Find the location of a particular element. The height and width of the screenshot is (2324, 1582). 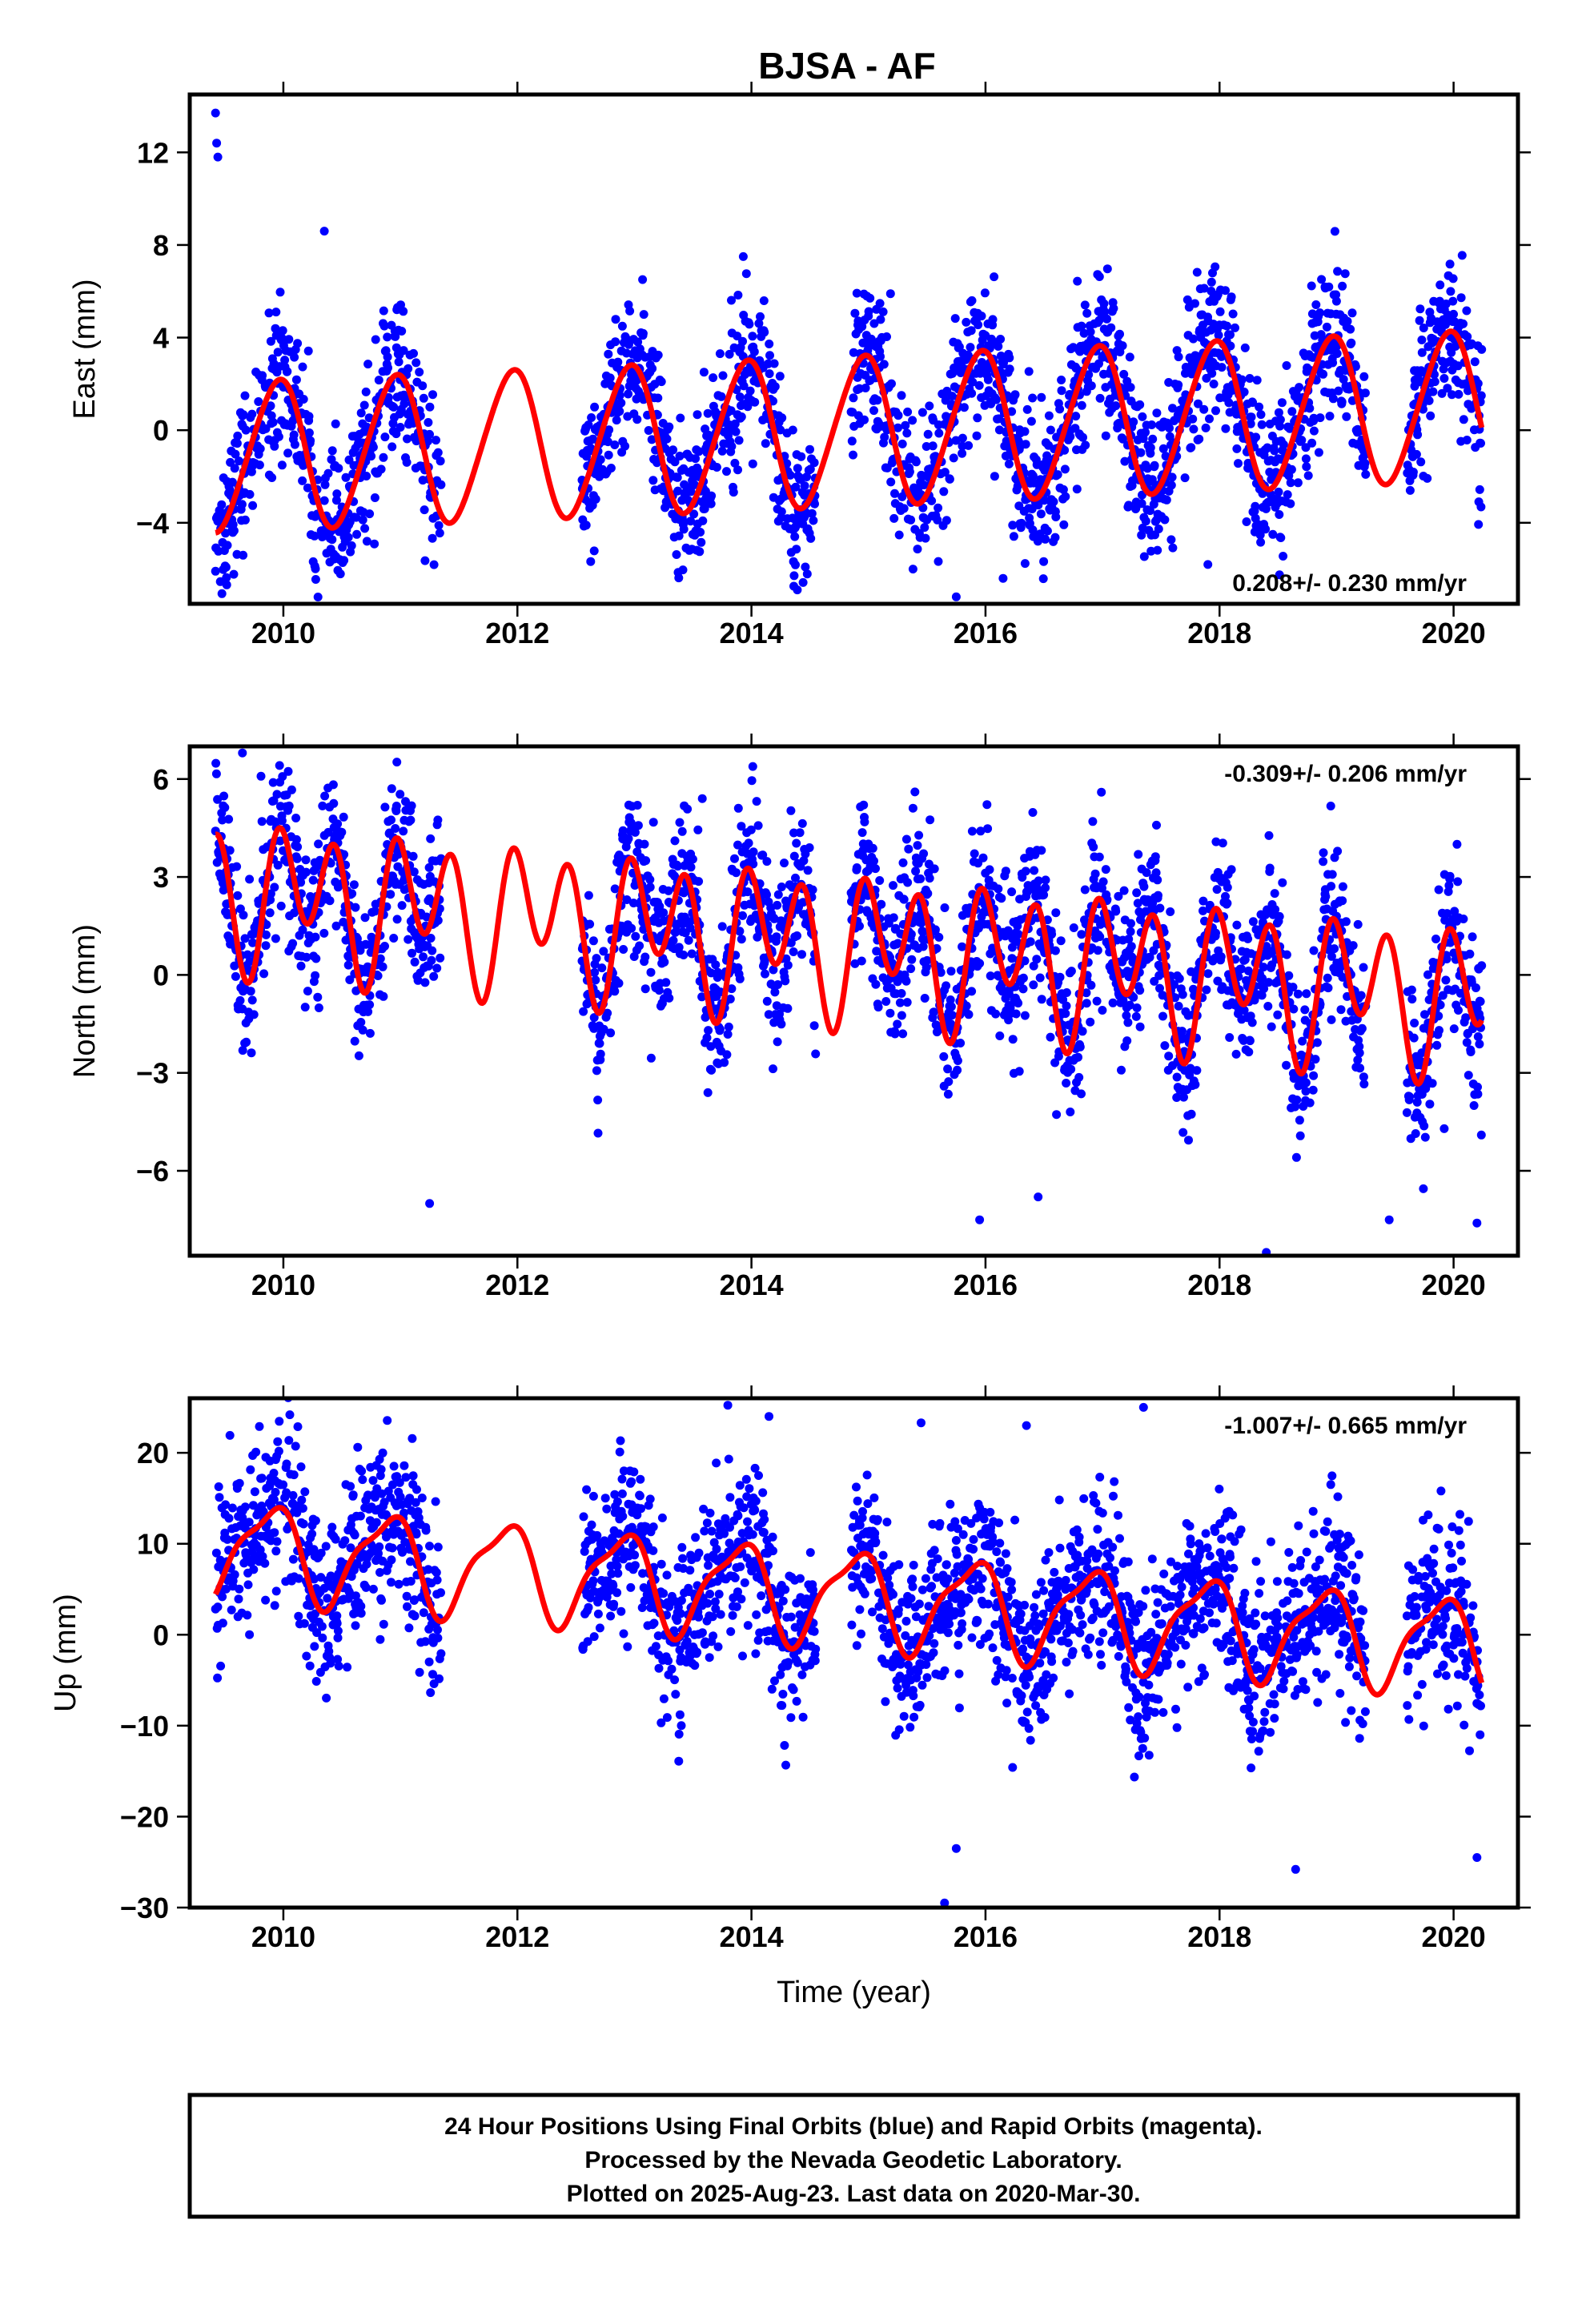

north-outlier-point is located at coordinates (1038, 1197).